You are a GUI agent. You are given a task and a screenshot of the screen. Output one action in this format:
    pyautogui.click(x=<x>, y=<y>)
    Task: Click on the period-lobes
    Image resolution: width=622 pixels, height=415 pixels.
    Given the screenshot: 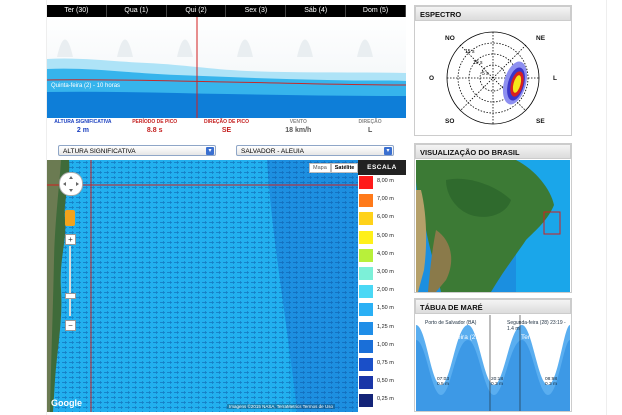 What is the action you would take?
    pyautogui.click(x=215, y=48)
    